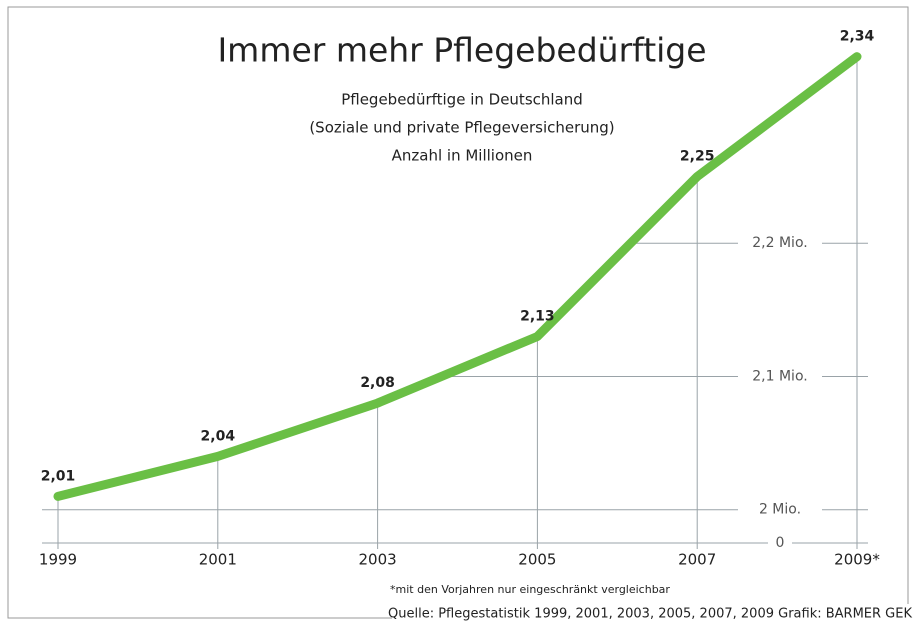 The image size is (917, 623). Describe the element at coordinates (378, 560) in the screenshot. I see `x-tick-label: 2003` at that location.